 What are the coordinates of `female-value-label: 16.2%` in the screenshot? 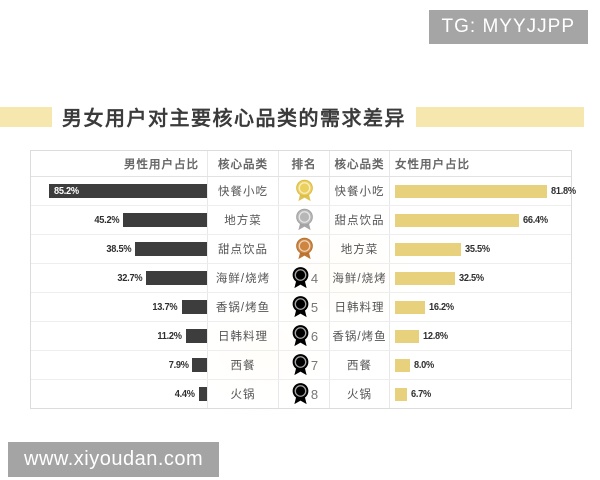 It's located at (442, 307).